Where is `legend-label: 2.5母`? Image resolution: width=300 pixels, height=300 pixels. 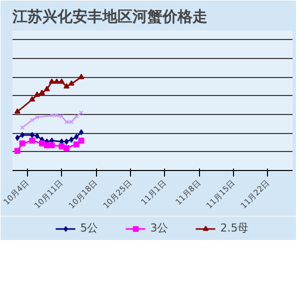
legend-label: 2.5母 is located at coordinates (234, 228).